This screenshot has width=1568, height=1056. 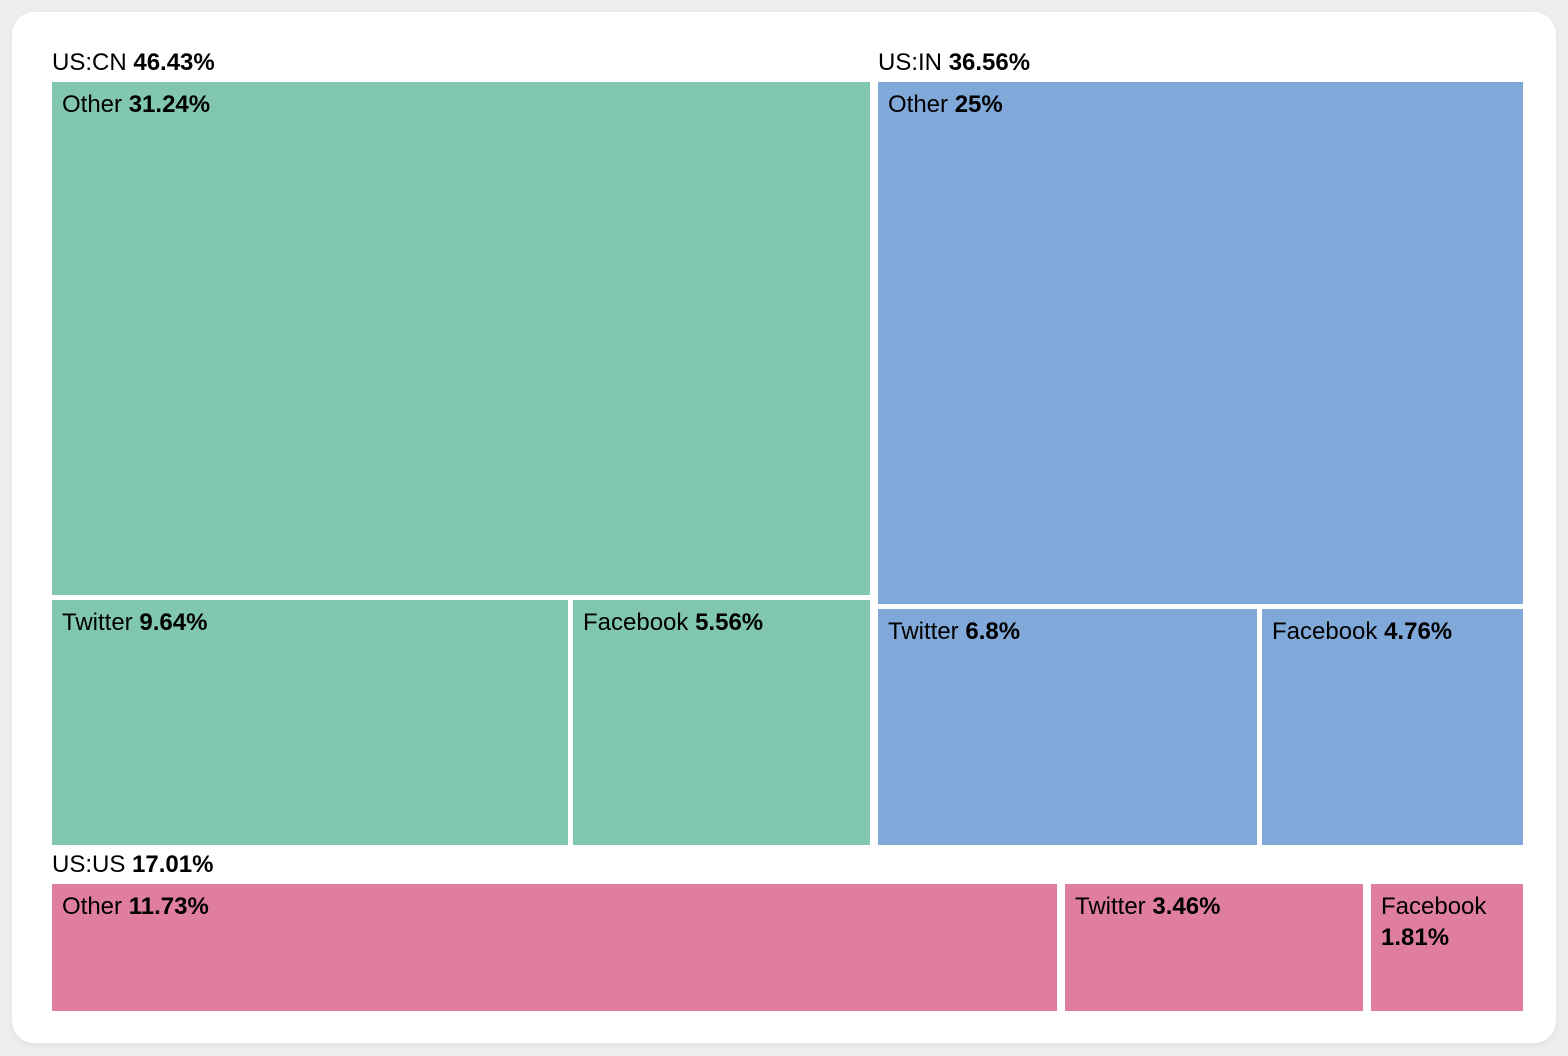 What do you see at coordinates (1067, 727) in the screenshot?
I see `treemap-cell-us-in-twitter: Twitter 6.8%` at bounding box center [1067, 727].